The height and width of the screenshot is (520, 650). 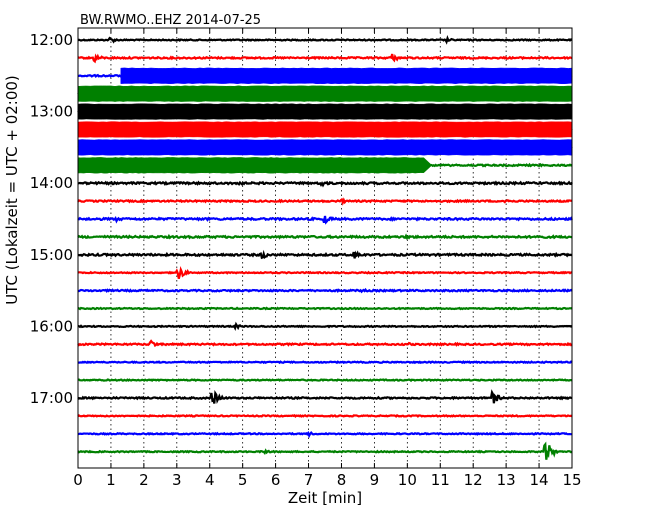 I want to click on x-axis-label: Zeit [min], so click(x=325, y=498).